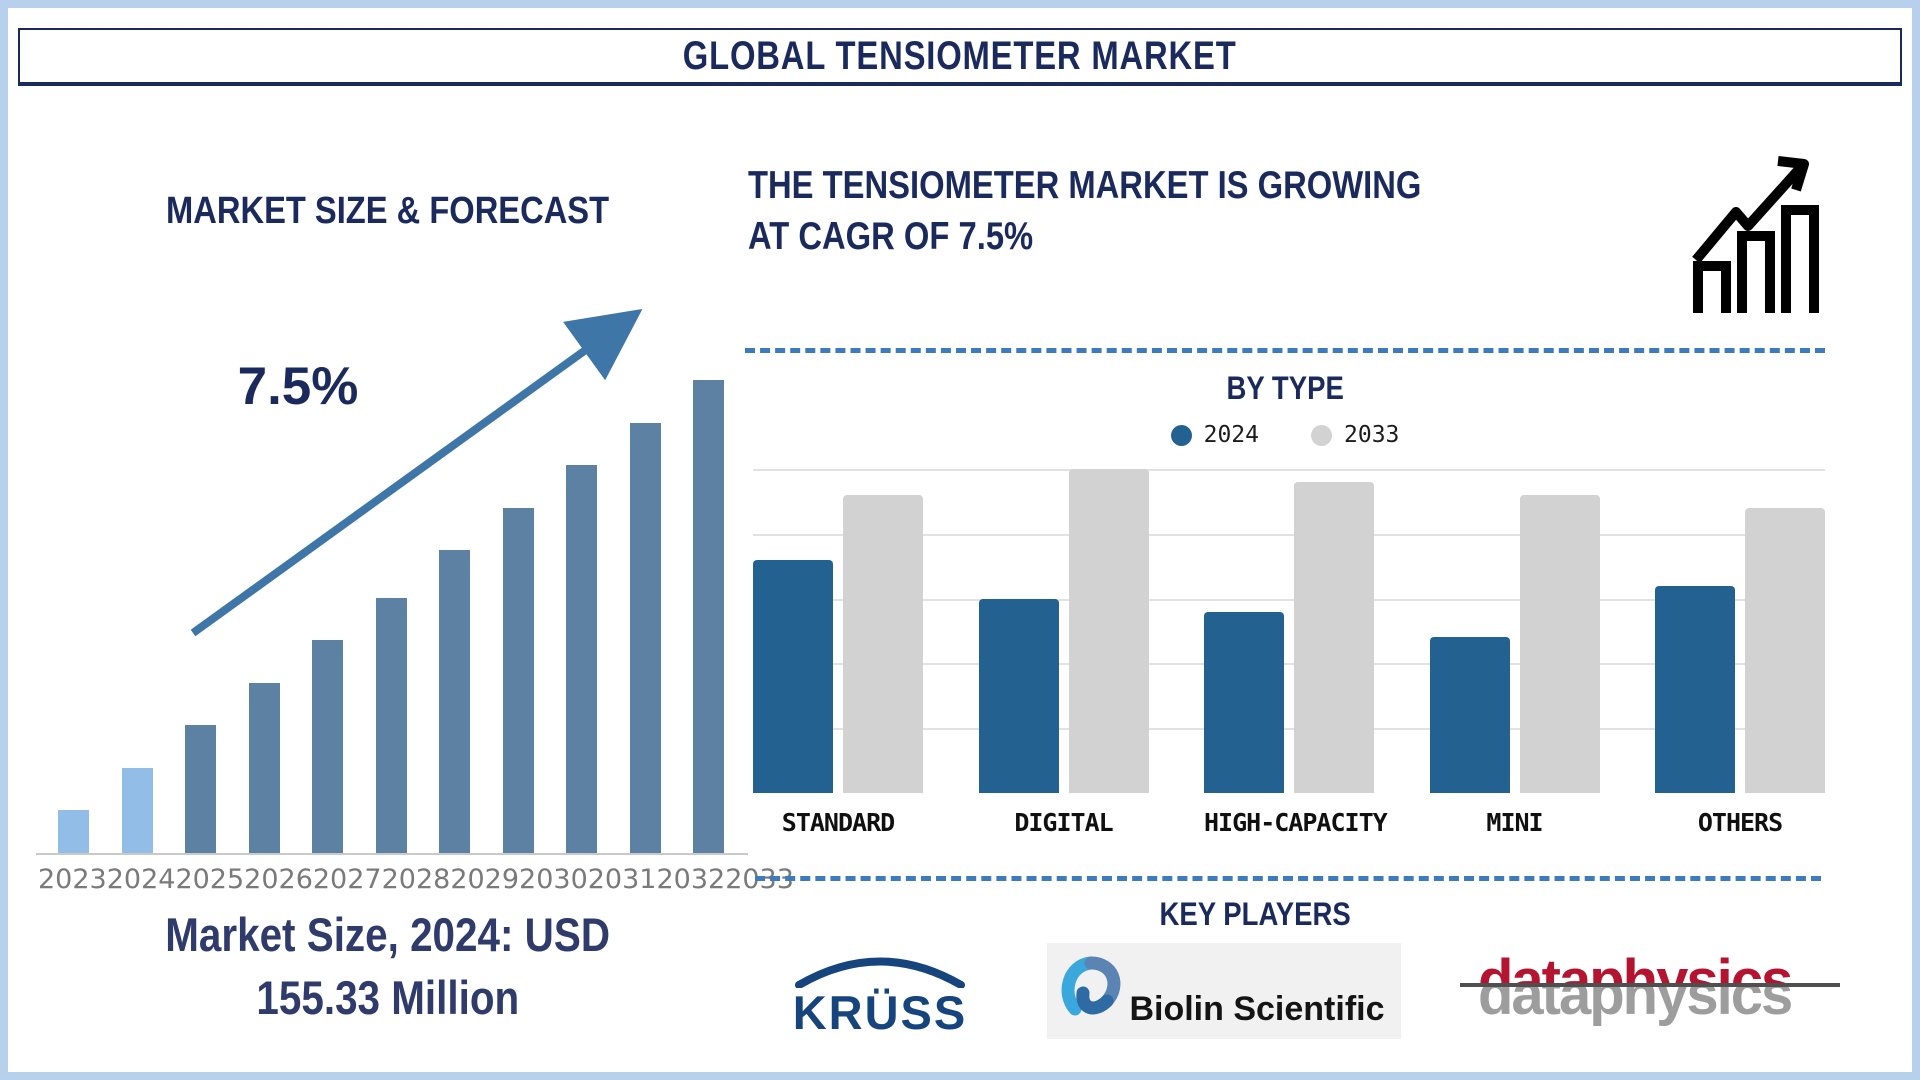 This screenshot has width=1920, height=1080. Describe the element at coordinates (1372, 435) in the screenshot. I see `legend-label-2033: 2033` at that location.